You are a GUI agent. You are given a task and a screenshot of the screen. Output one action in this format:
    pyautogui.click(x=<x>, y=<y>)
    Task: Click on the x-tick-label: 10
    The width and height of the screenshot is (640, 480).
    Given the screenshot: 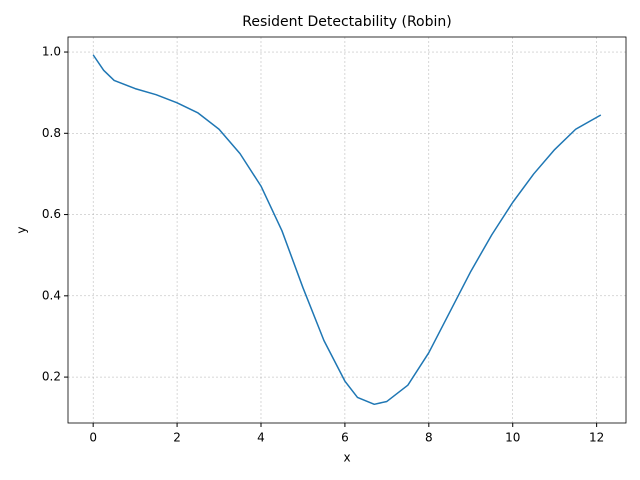 What is the action you would take?
    pyautogui.click(x=512, y=438)
    